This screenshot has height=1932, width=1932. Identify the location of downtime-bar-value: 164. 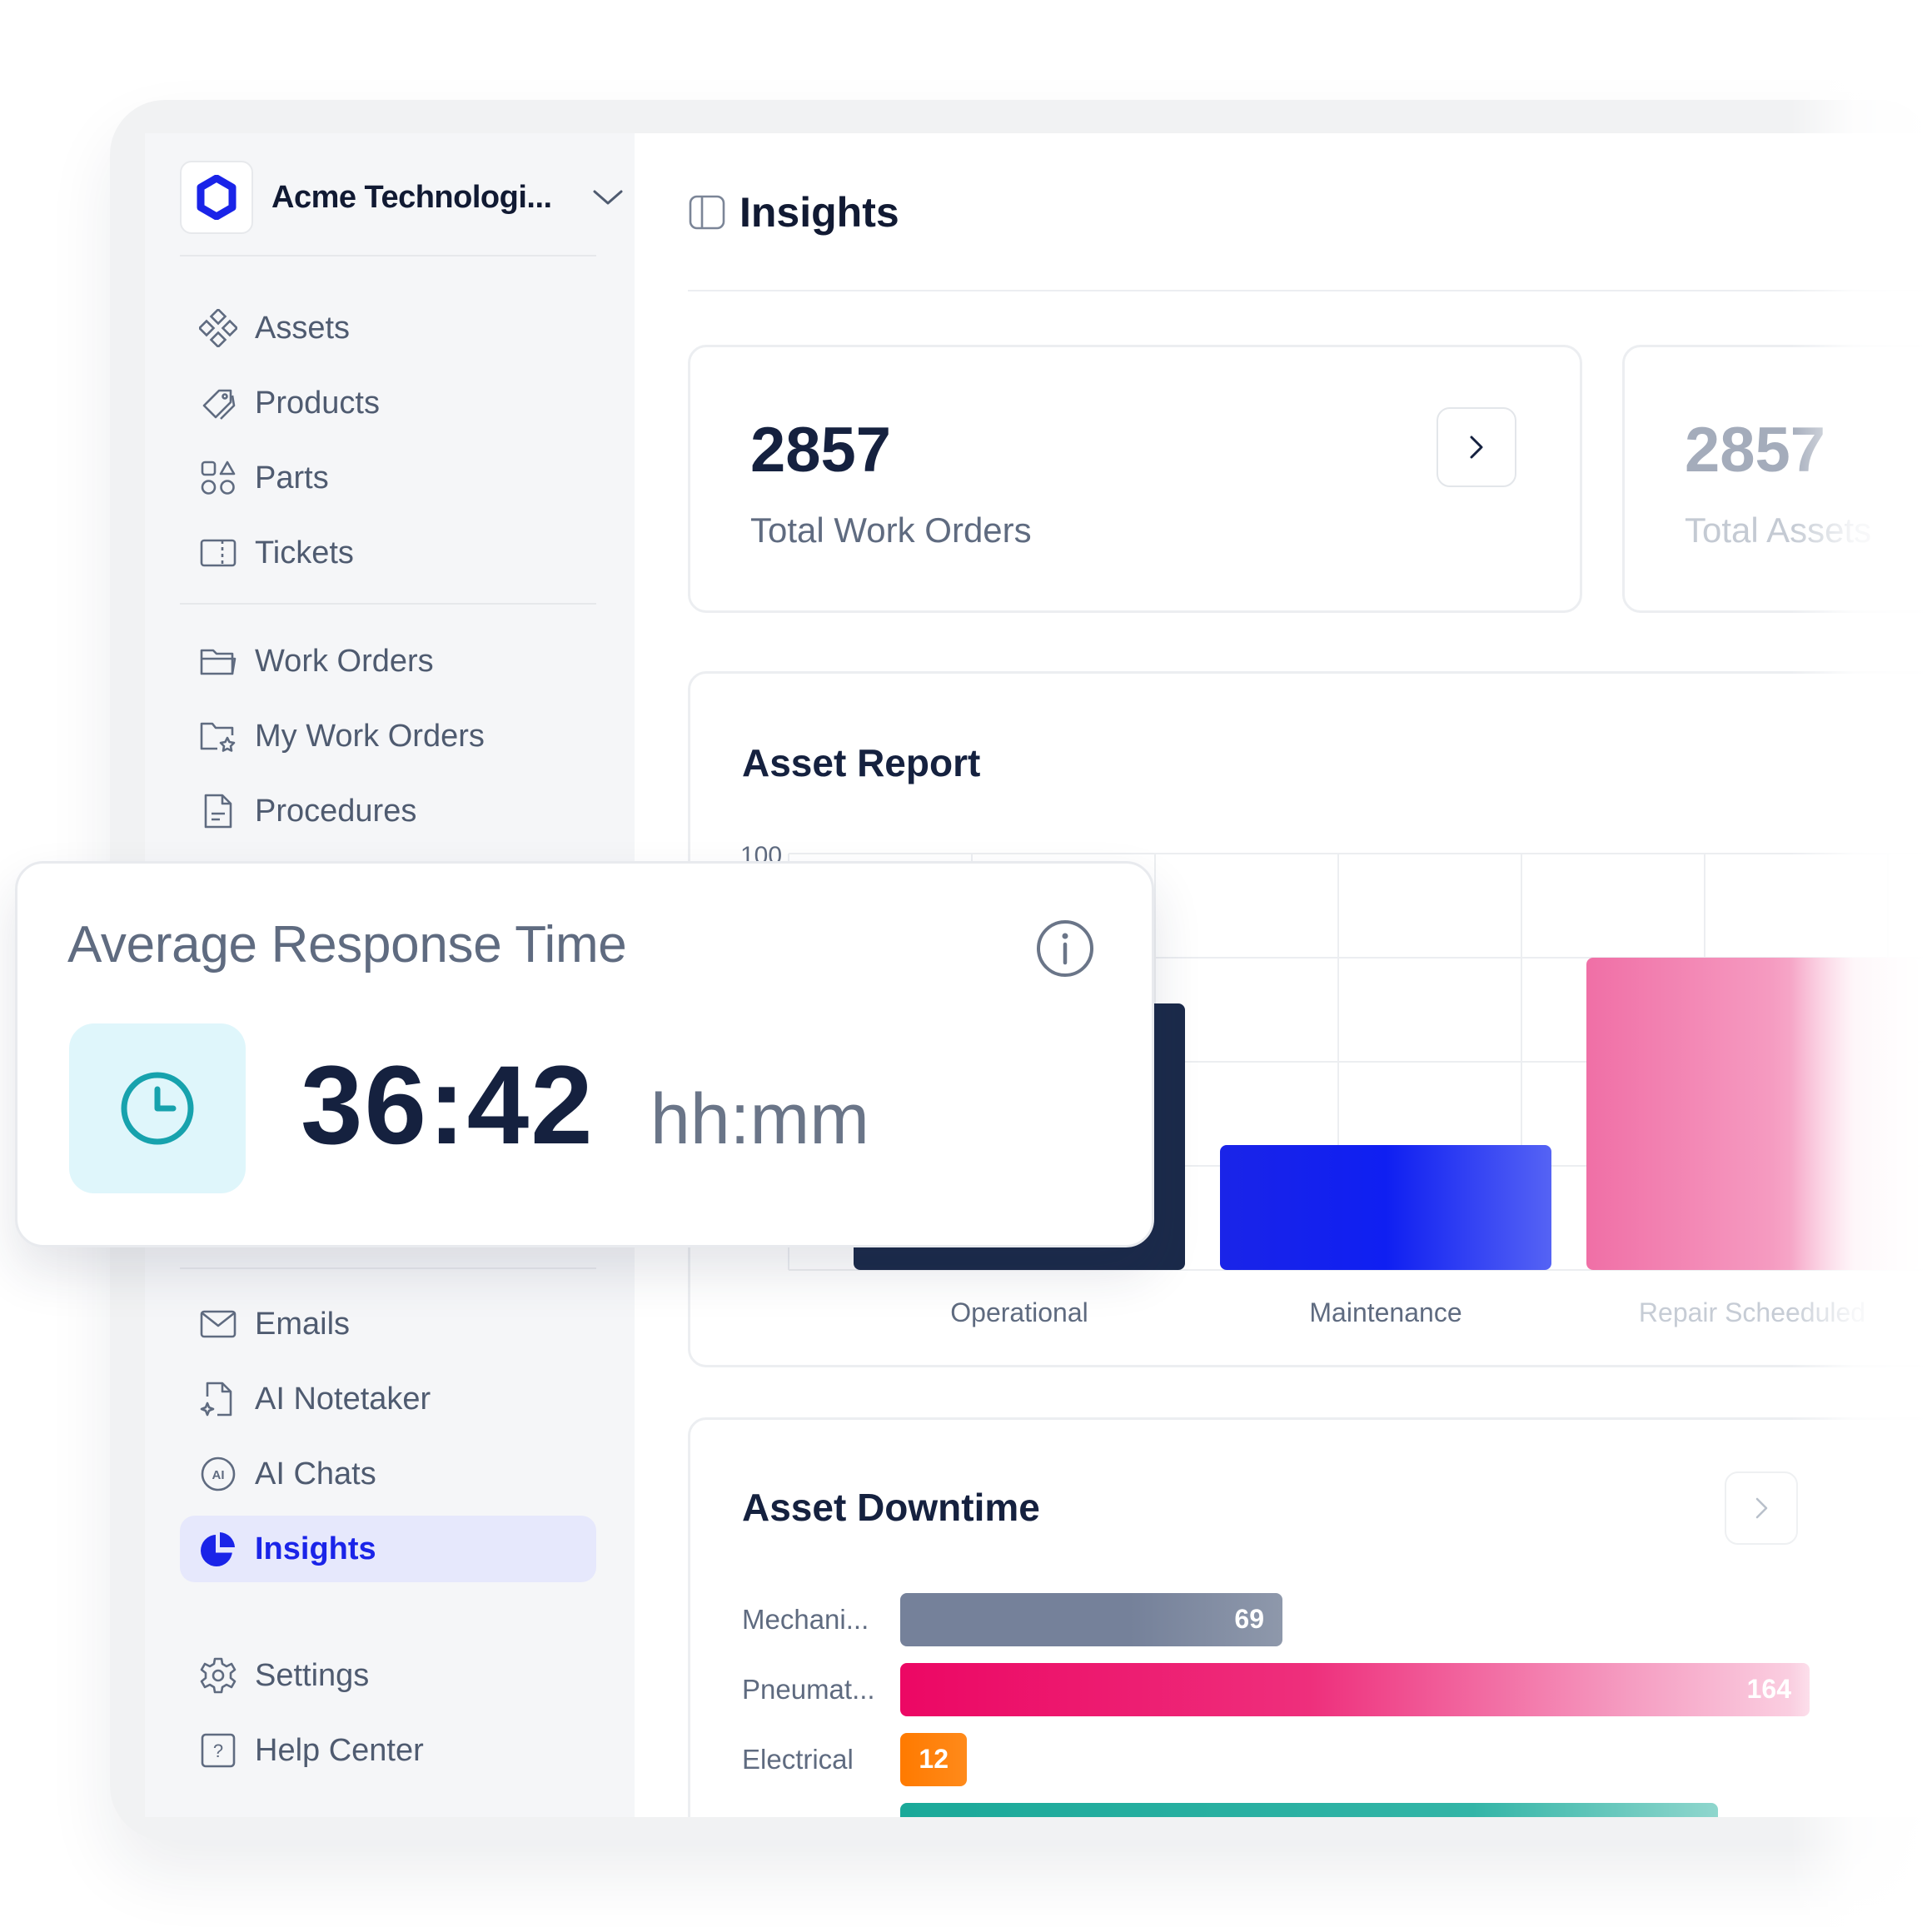
(1768, 1689).